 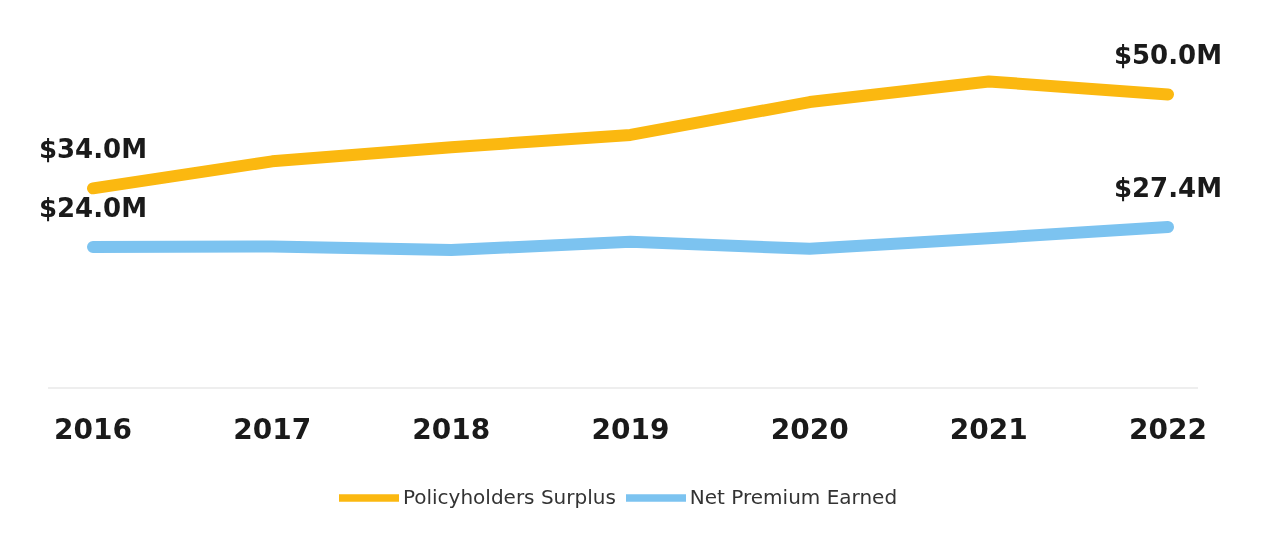 I want to click on data-label: $24.0M, so click(x=93, y=208).